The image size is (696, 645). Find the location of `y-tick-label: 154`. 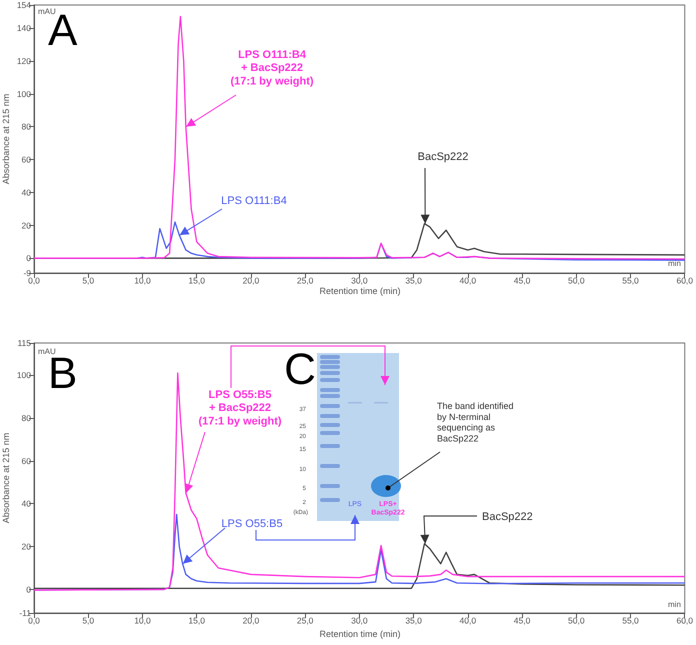

y-tick-label: 154 is located at coordinates (24, 5).